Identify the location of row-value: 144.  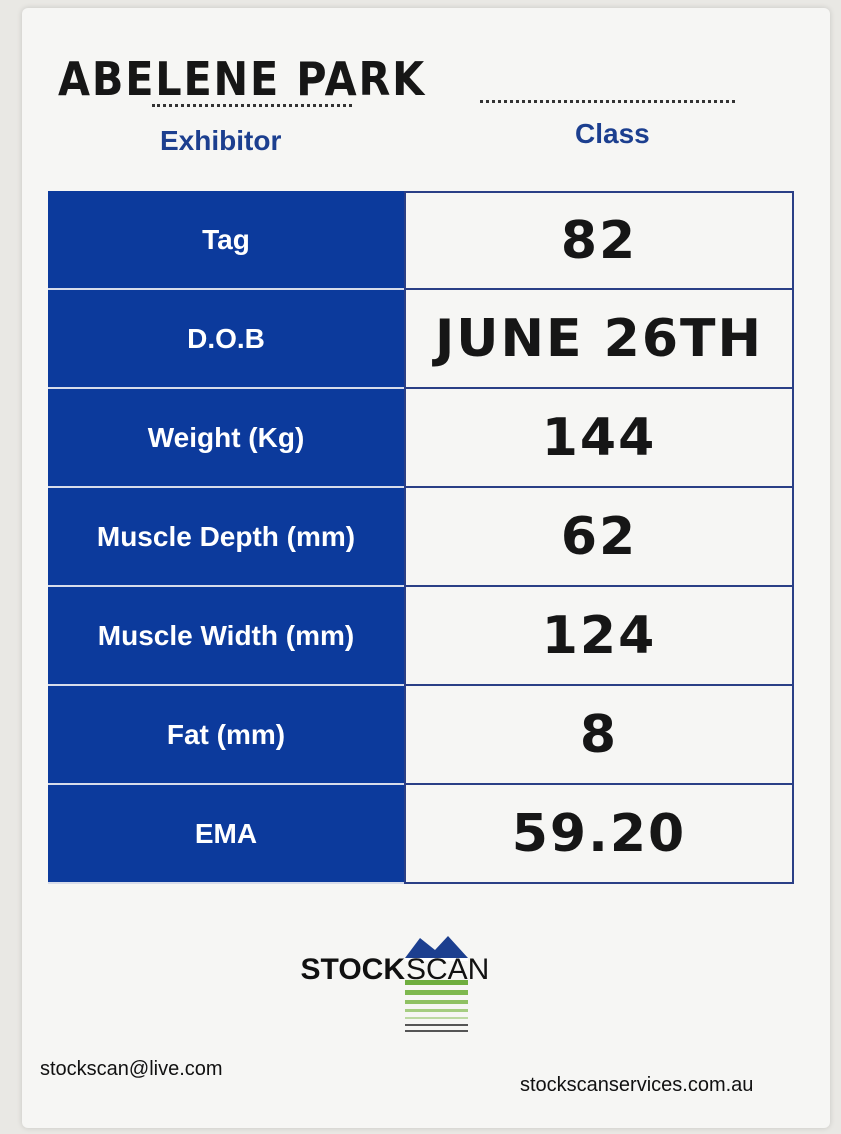
(599, 438).